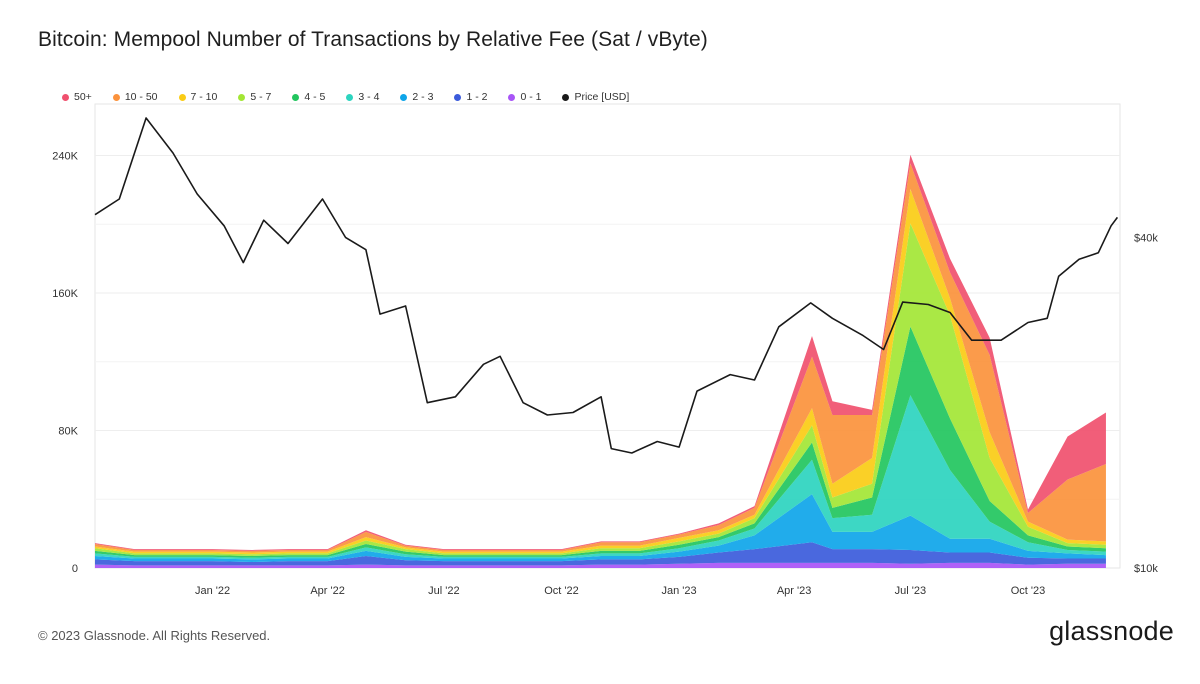 This screenshot has height=684, width=1200. I want to click on x-tick-label: Jan '22, so click(212, 591).